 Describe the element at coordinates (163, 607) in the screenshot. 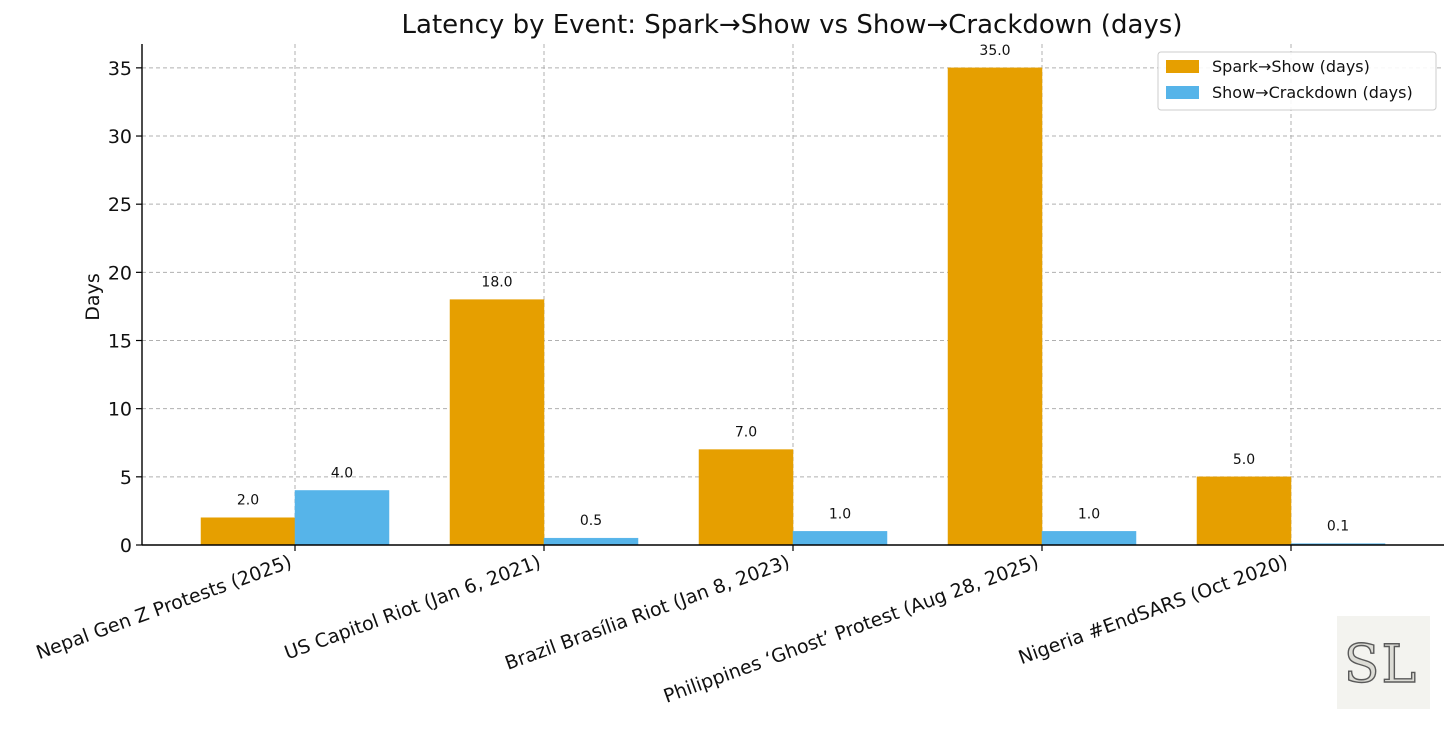

I see `x-tick-label: Nepal Gen Z Protests (2025)` at that location.